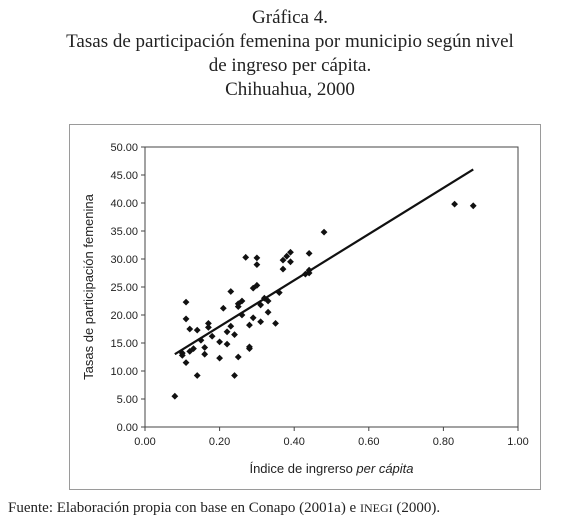  What do you see at coordinates (517, 442) in the screenshot?
I see `x-tick-label: 1.00` at bounding box center [517, 442].